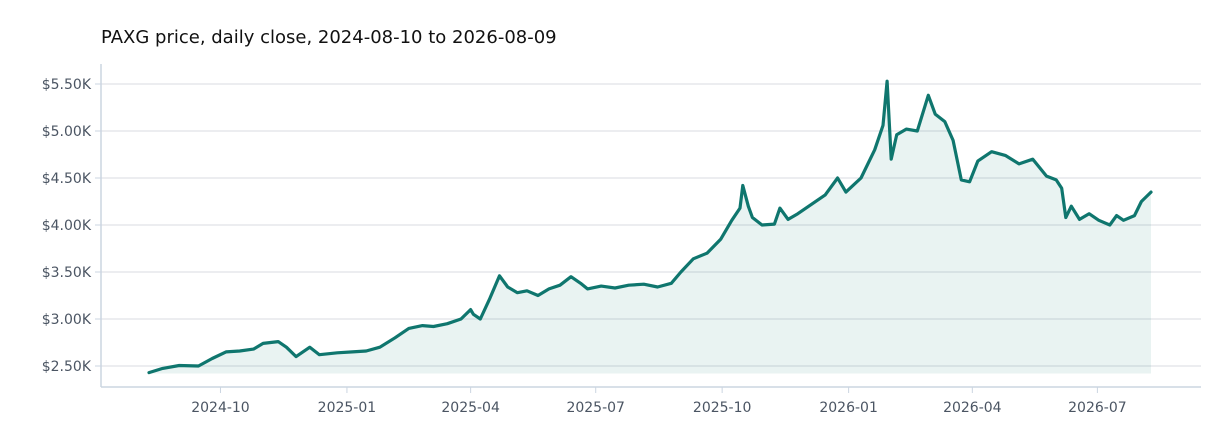 This screenshot has height=448, width=1232. Describe the element at coordinates (220, 408) in the screenshot. I see `x-tick-label: 2024-10` at that location.